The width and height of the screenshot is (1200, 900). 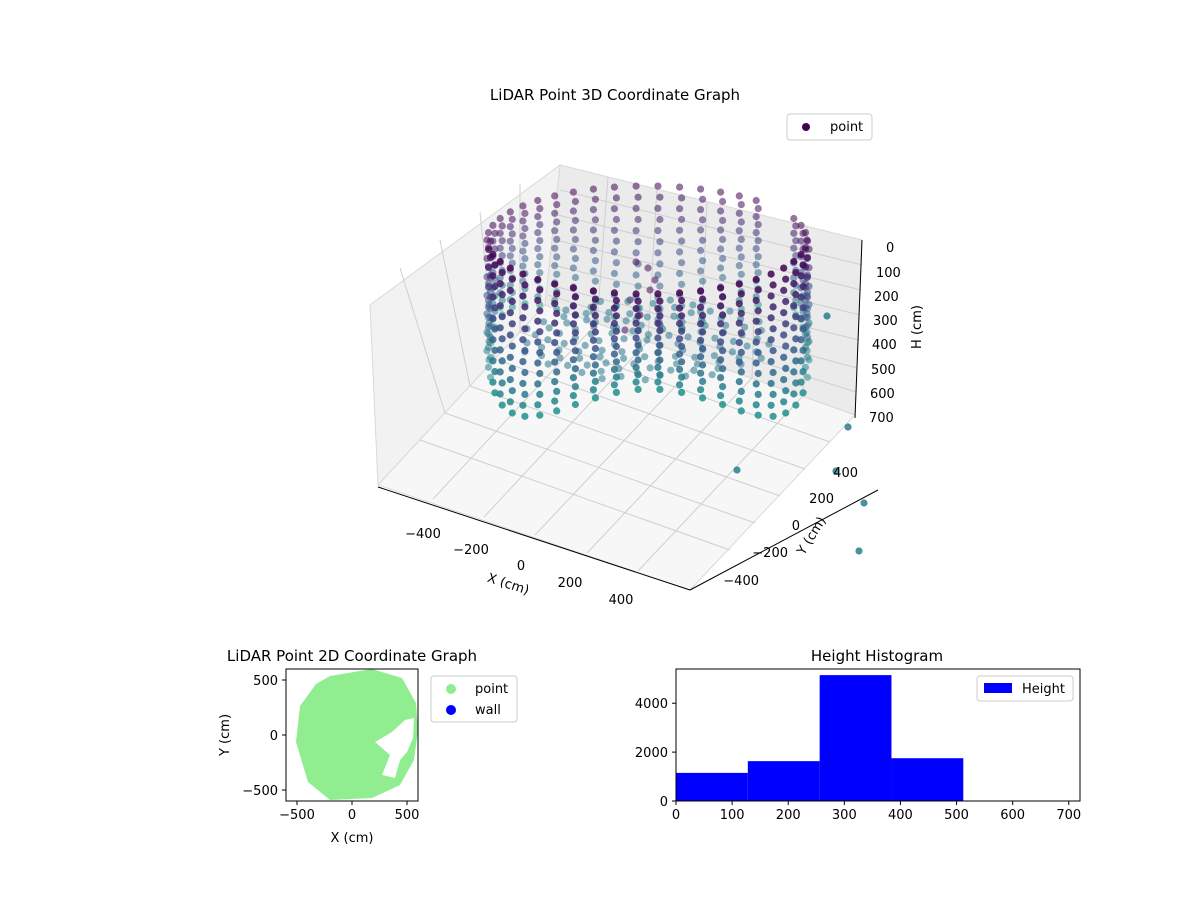 What do you see at coordinates (877, 656) in the screenshot?
I see `histogram-title: Height Histogram` at bounding box center [877, 656].